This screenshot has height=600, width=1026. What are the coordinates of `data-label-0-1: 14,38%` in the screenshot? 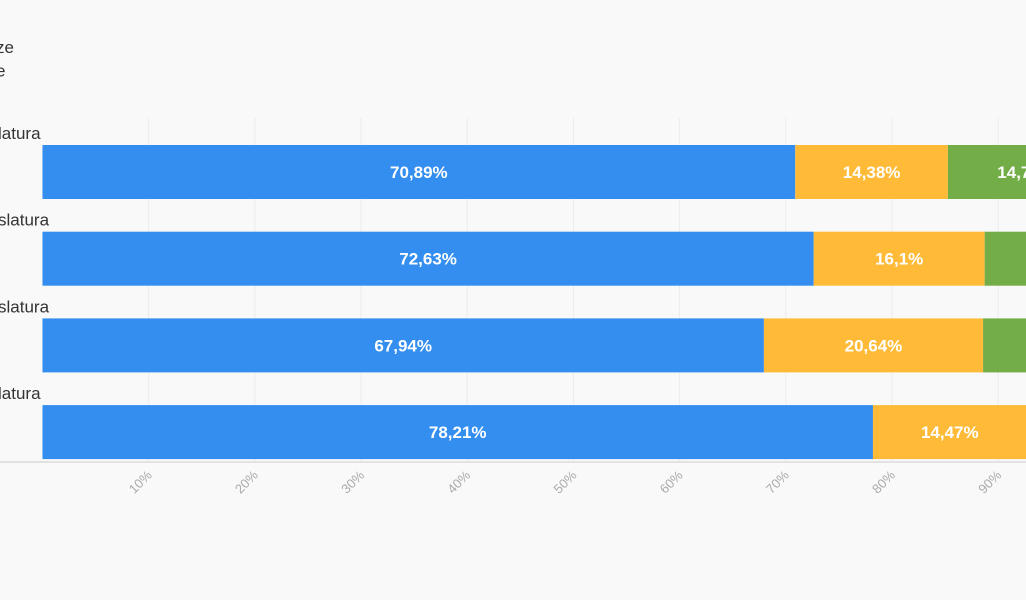 It's located at (872, 172).